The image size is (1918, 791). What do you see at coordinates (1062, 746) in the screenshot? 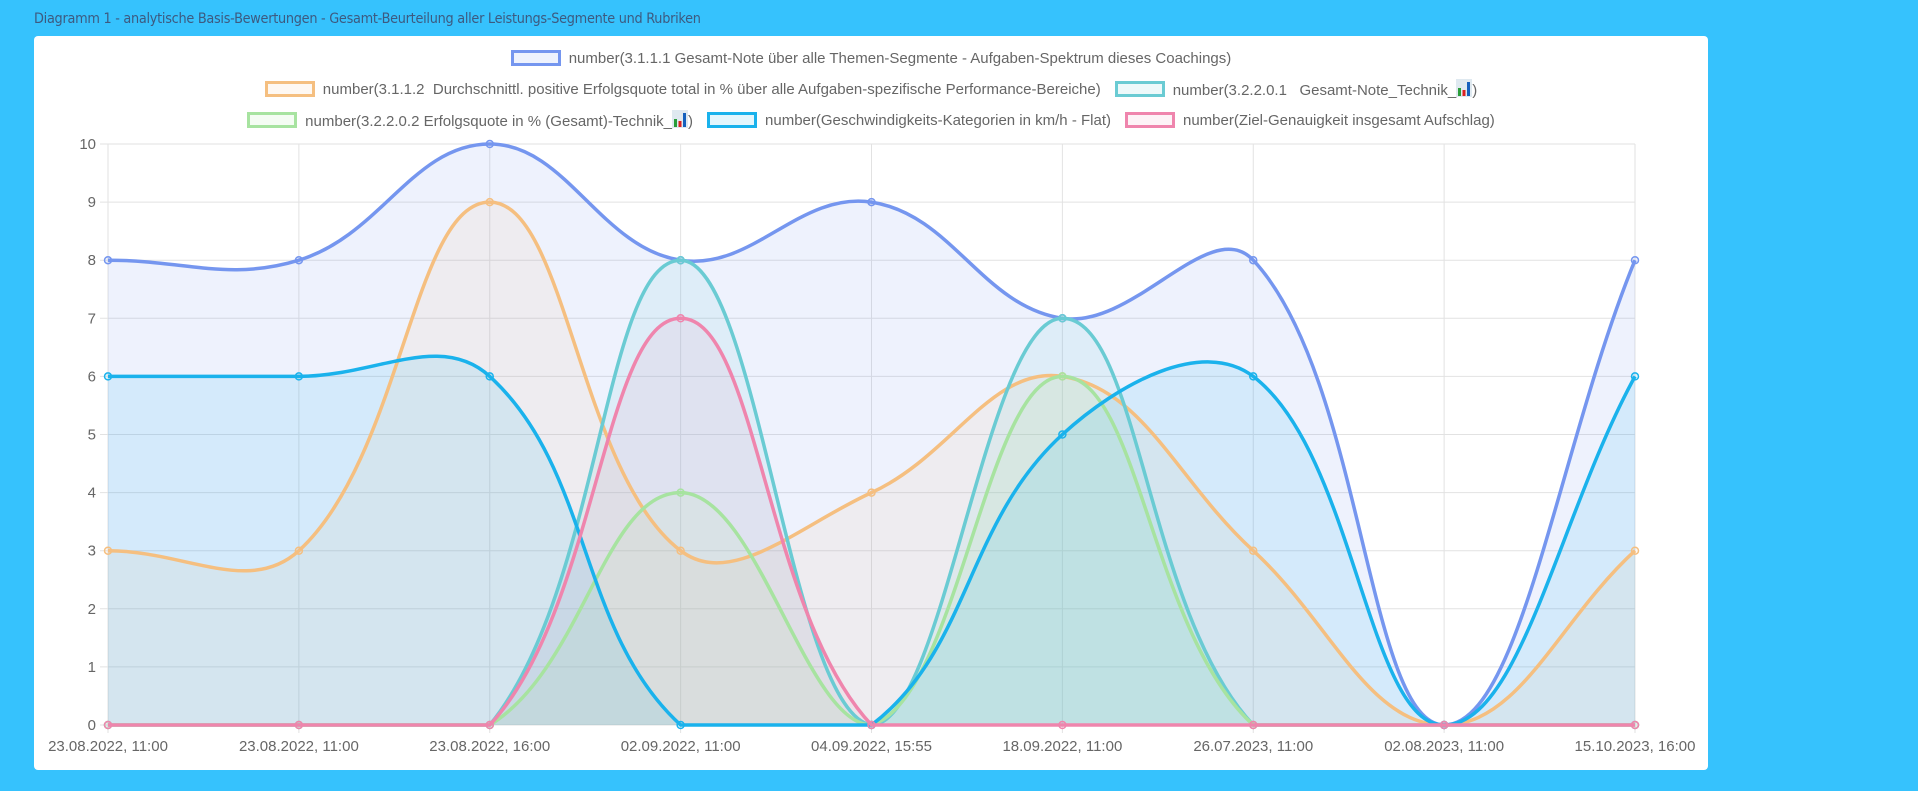
I see `x-tick-label: 18.09.2022, 11:00` at bounding box center [1062, 746].